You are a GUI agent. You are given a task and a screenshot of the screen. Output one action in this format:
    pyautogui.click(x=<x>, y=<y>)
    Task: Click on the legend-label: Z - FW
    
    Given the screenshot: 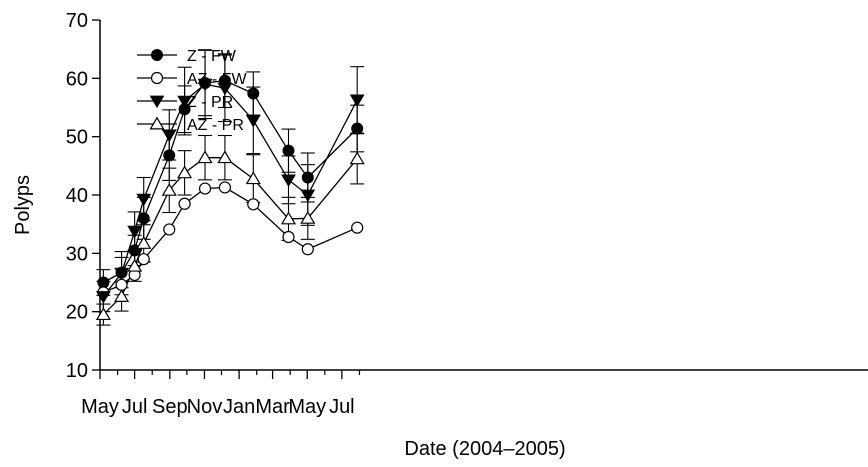 What is the action you would take?
    pyautogui.click(x=212, y=56)
    